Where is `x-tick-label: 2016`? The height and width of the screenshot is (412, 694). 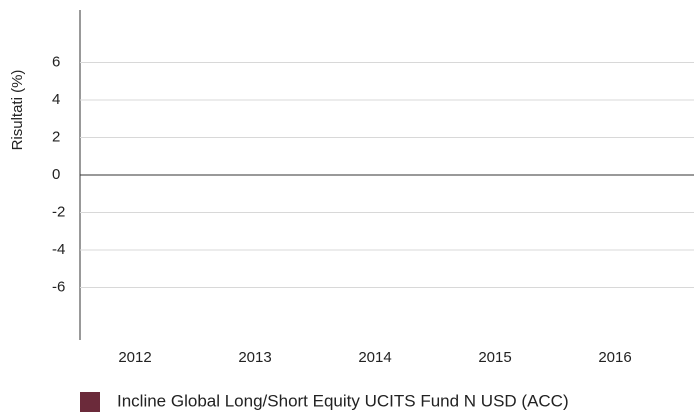
x-tick-label: 2016 is located at coordinates (614, 357).